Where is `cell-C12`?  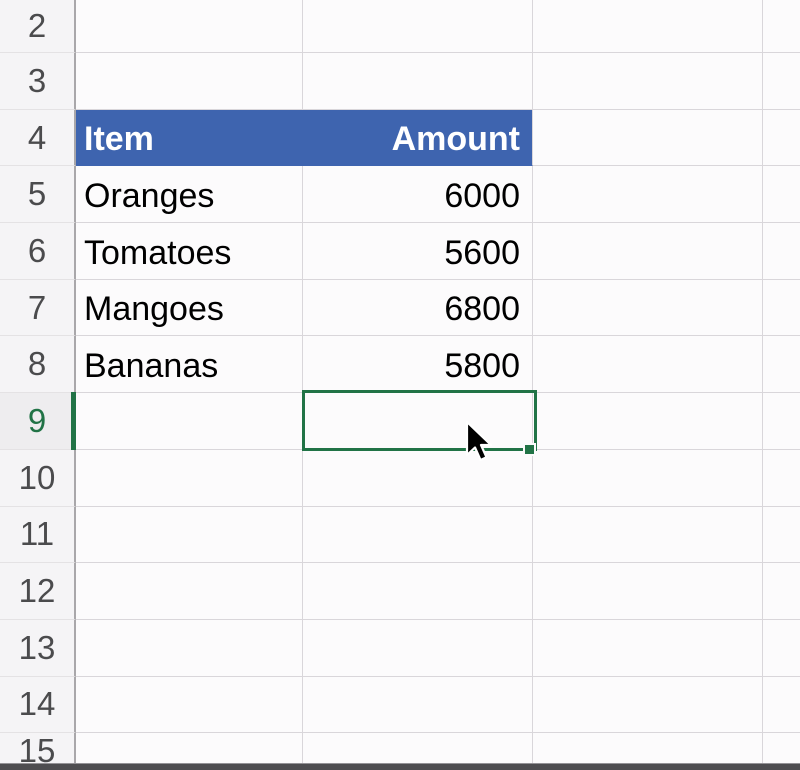 cell-C12 is located at coordinates (648, 591).